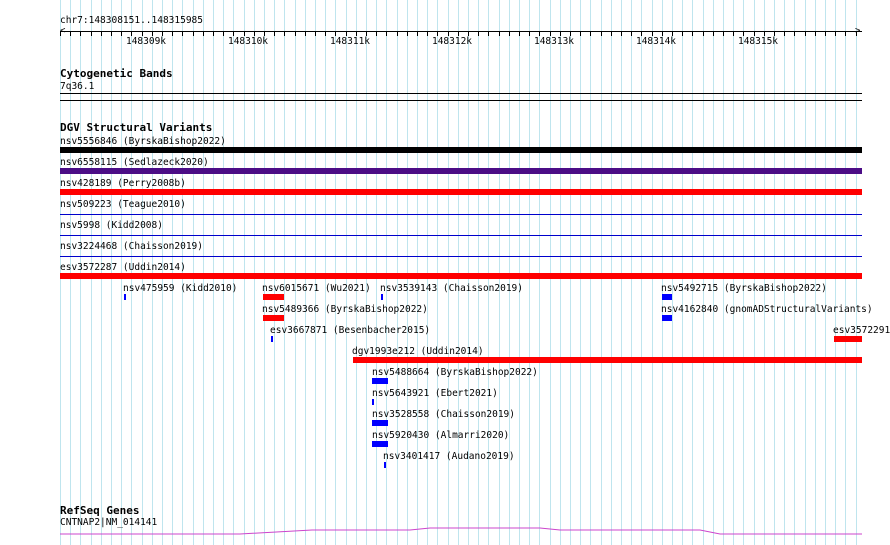  I want to click on dgv-feature-label: esv3667871 (Besenbacher2015), so click(350, 330).